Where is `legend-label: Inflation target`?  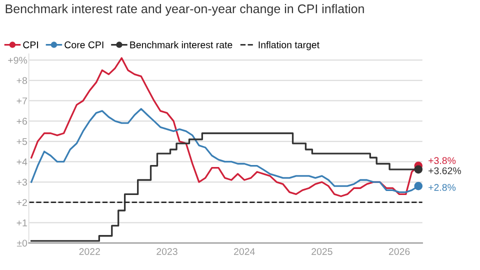
legend-label: Inflation target is located at coordinates (289, 45).